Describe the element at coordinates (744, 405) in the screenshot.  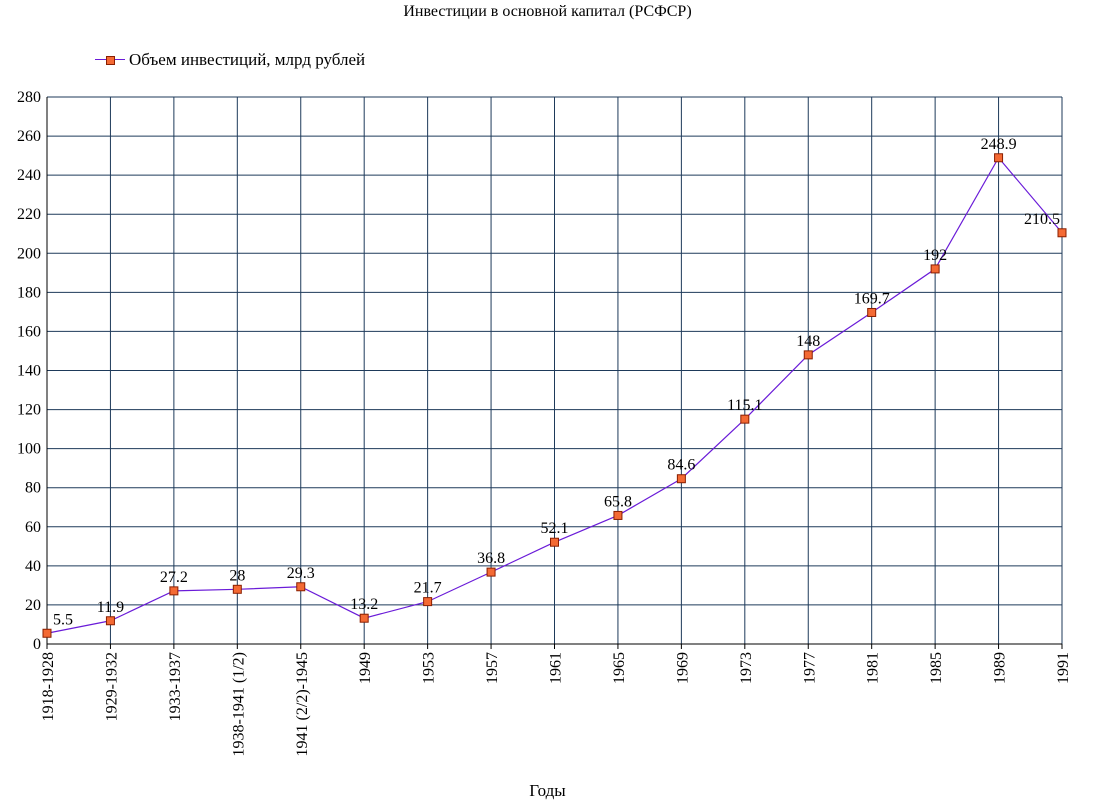
I see `data-label: 115.1` at that location.